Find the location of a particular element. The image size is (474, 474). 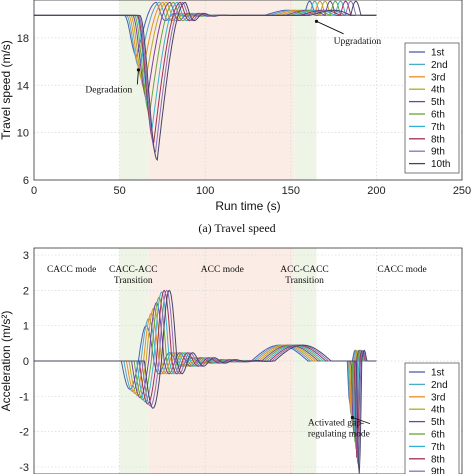

x-tick-label: 100 is located at coordinates (205, 191).